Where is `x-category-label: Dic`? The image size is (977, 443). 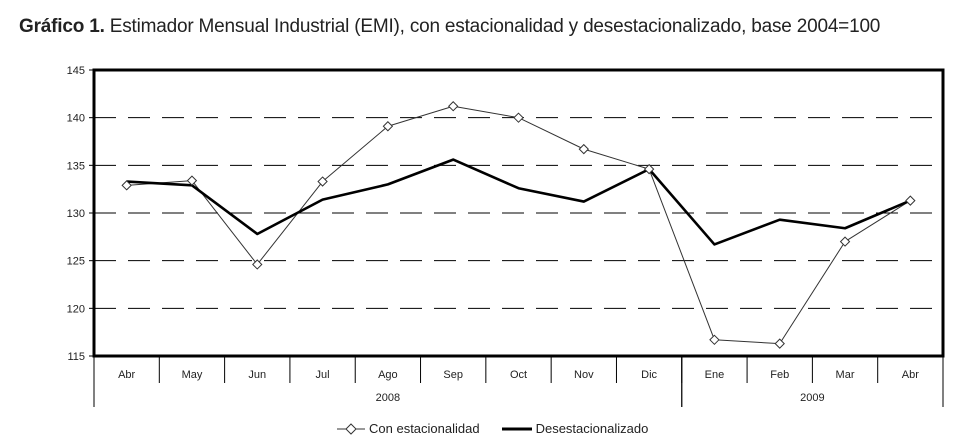
x-category-label: Dic is located at coordinates (649, 375).